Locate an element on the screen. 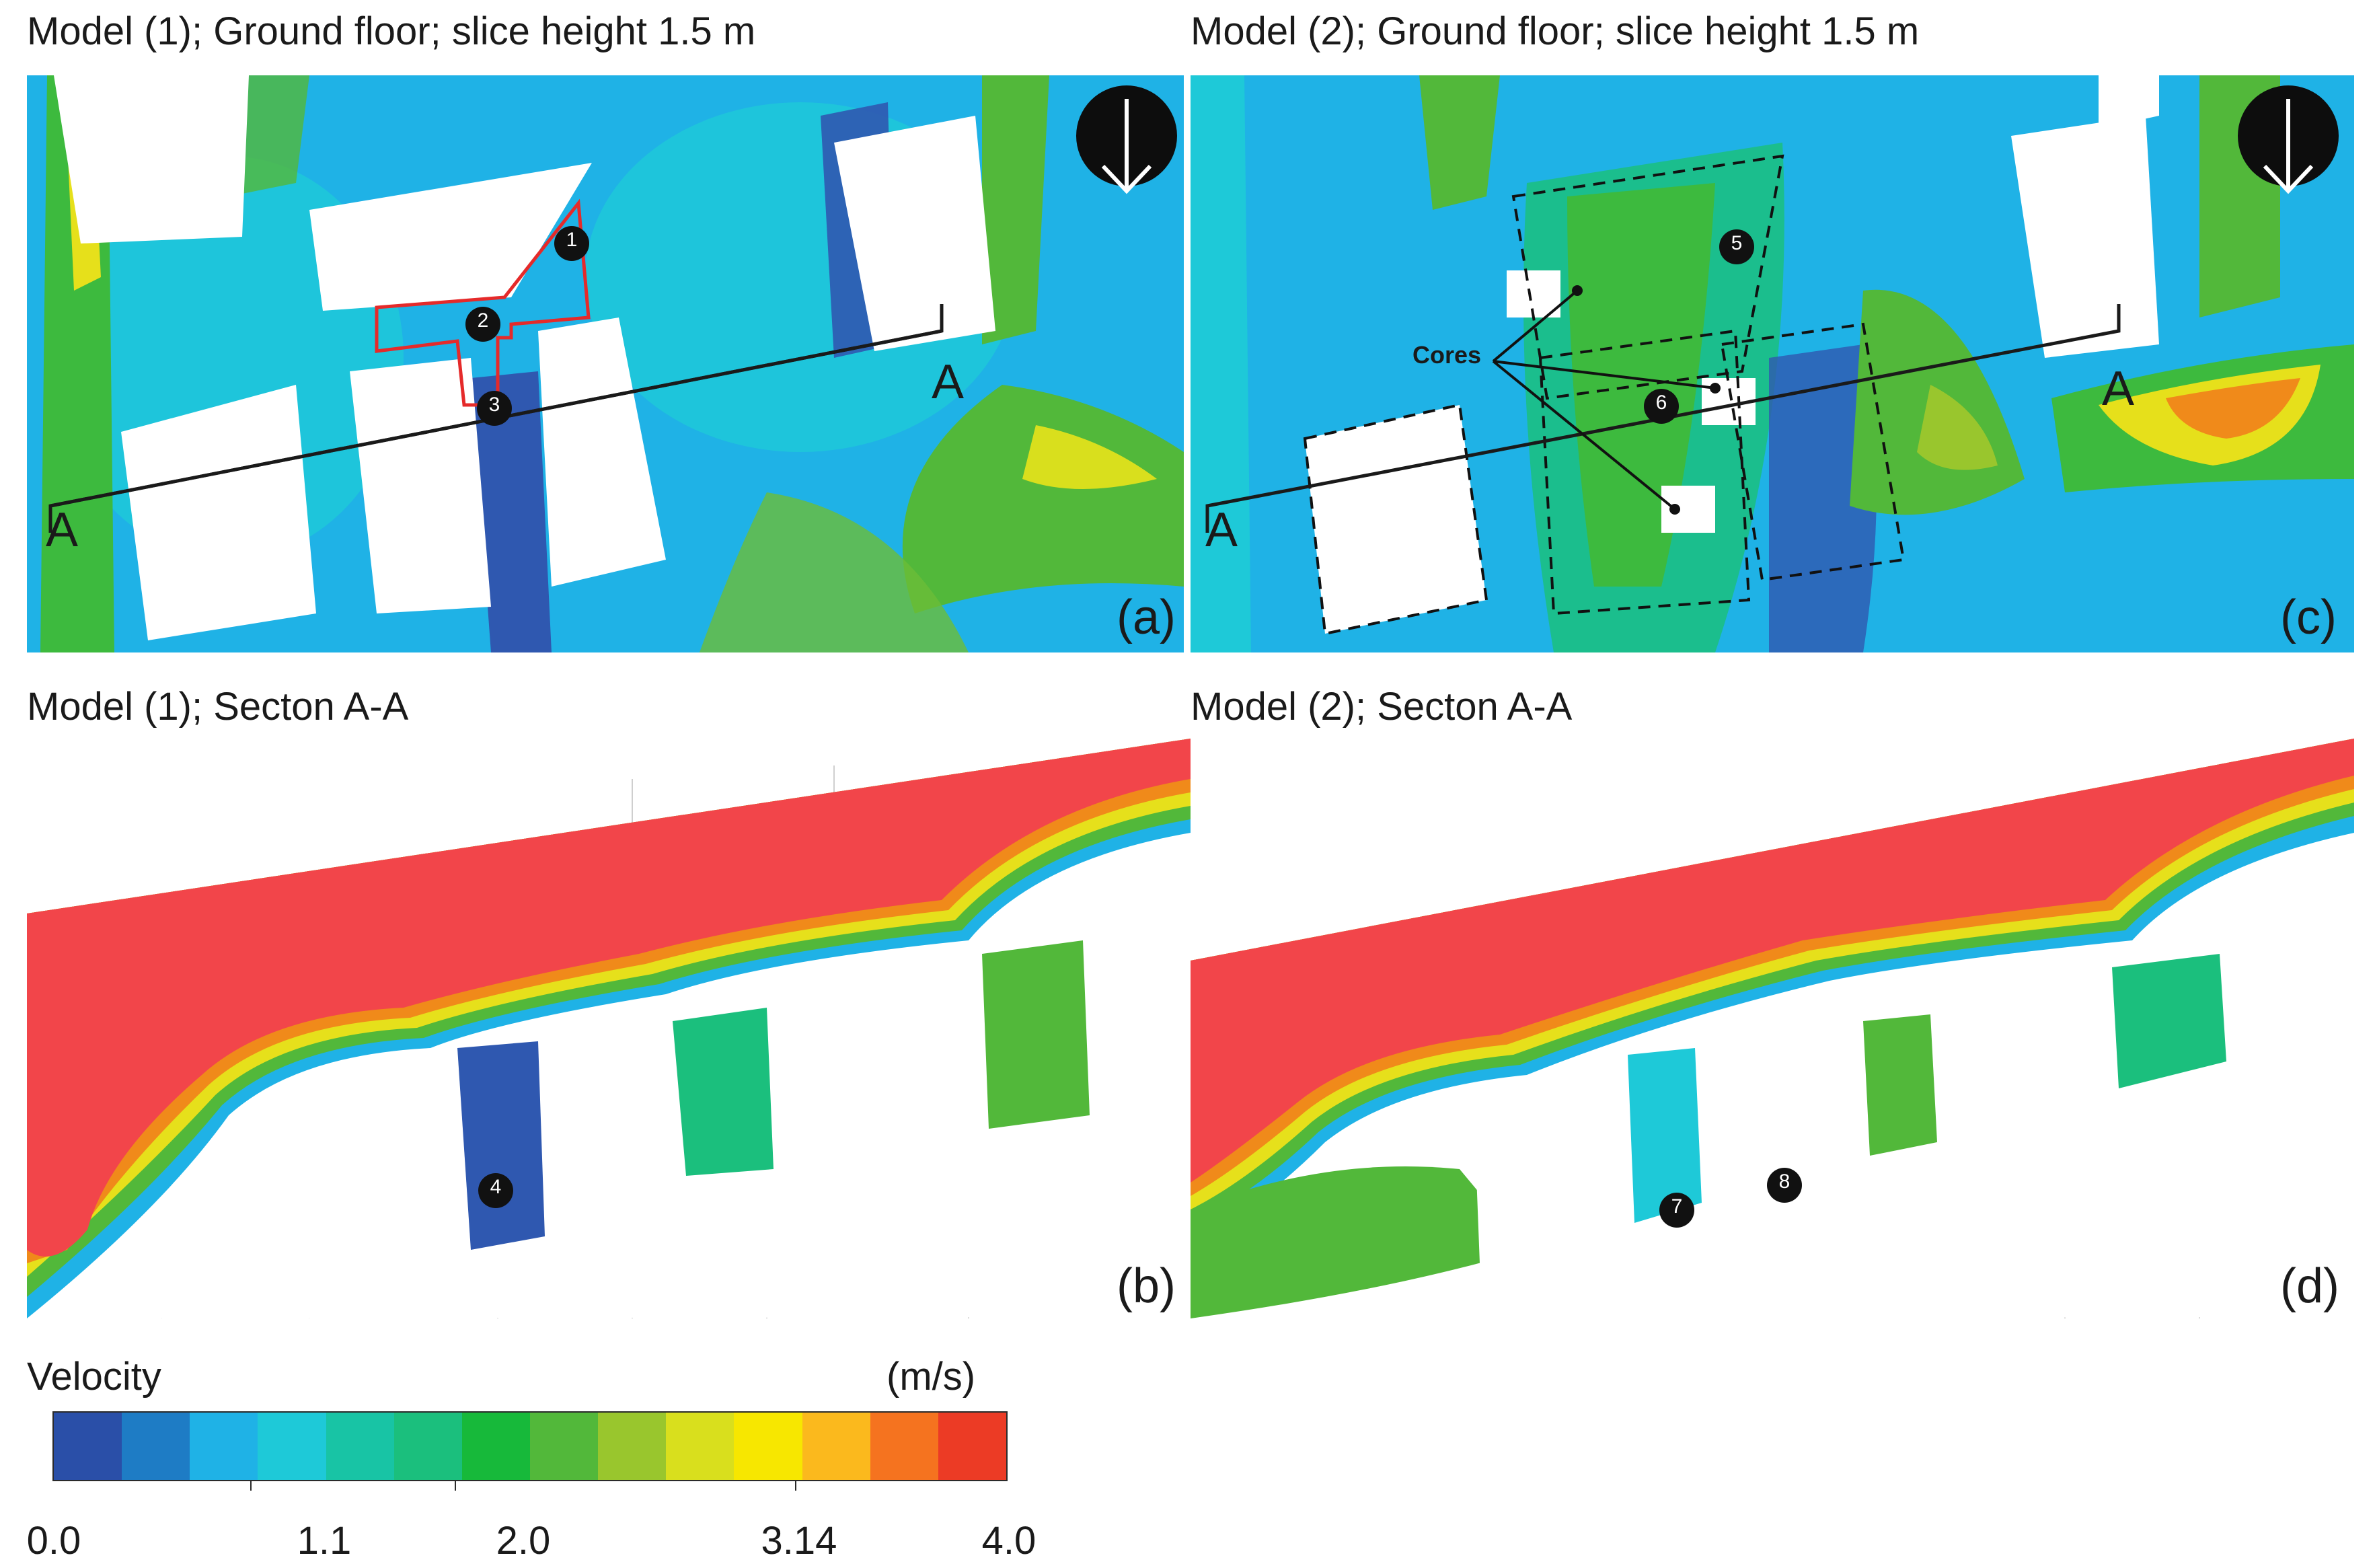 Image resolution: width=2375 pixels, height=1568 pixels. marker-3-label: 3 is located at coordinates (494, 405).